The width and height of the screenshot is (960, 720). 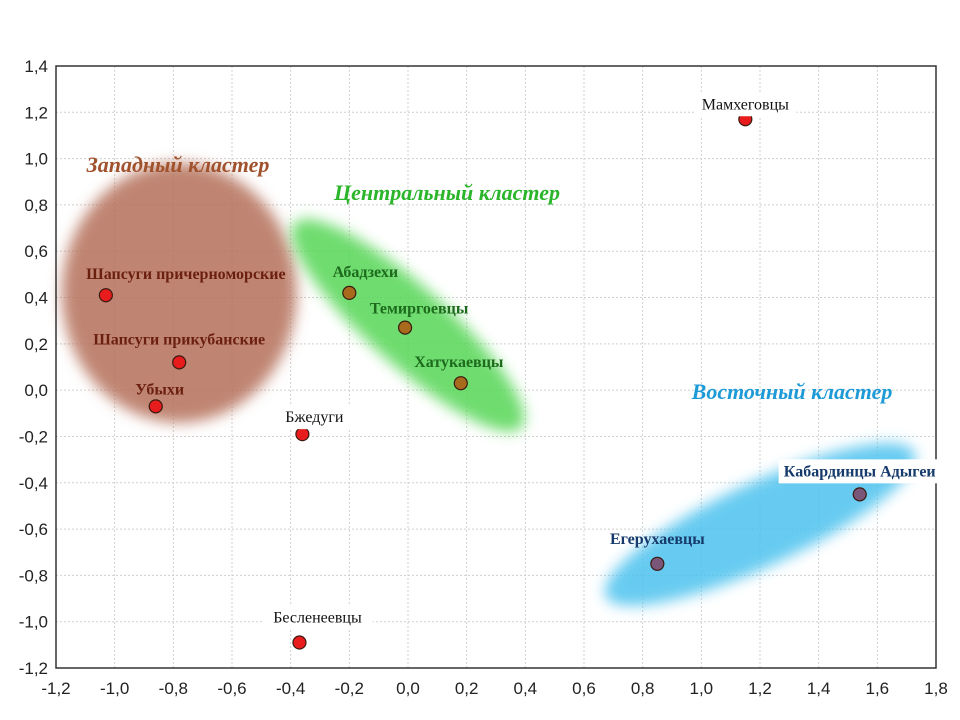 What do you see at coordinates (114, 688) in the screenshot?
I see `x-tick-label: -1,0` at bounding box center [114, 688].